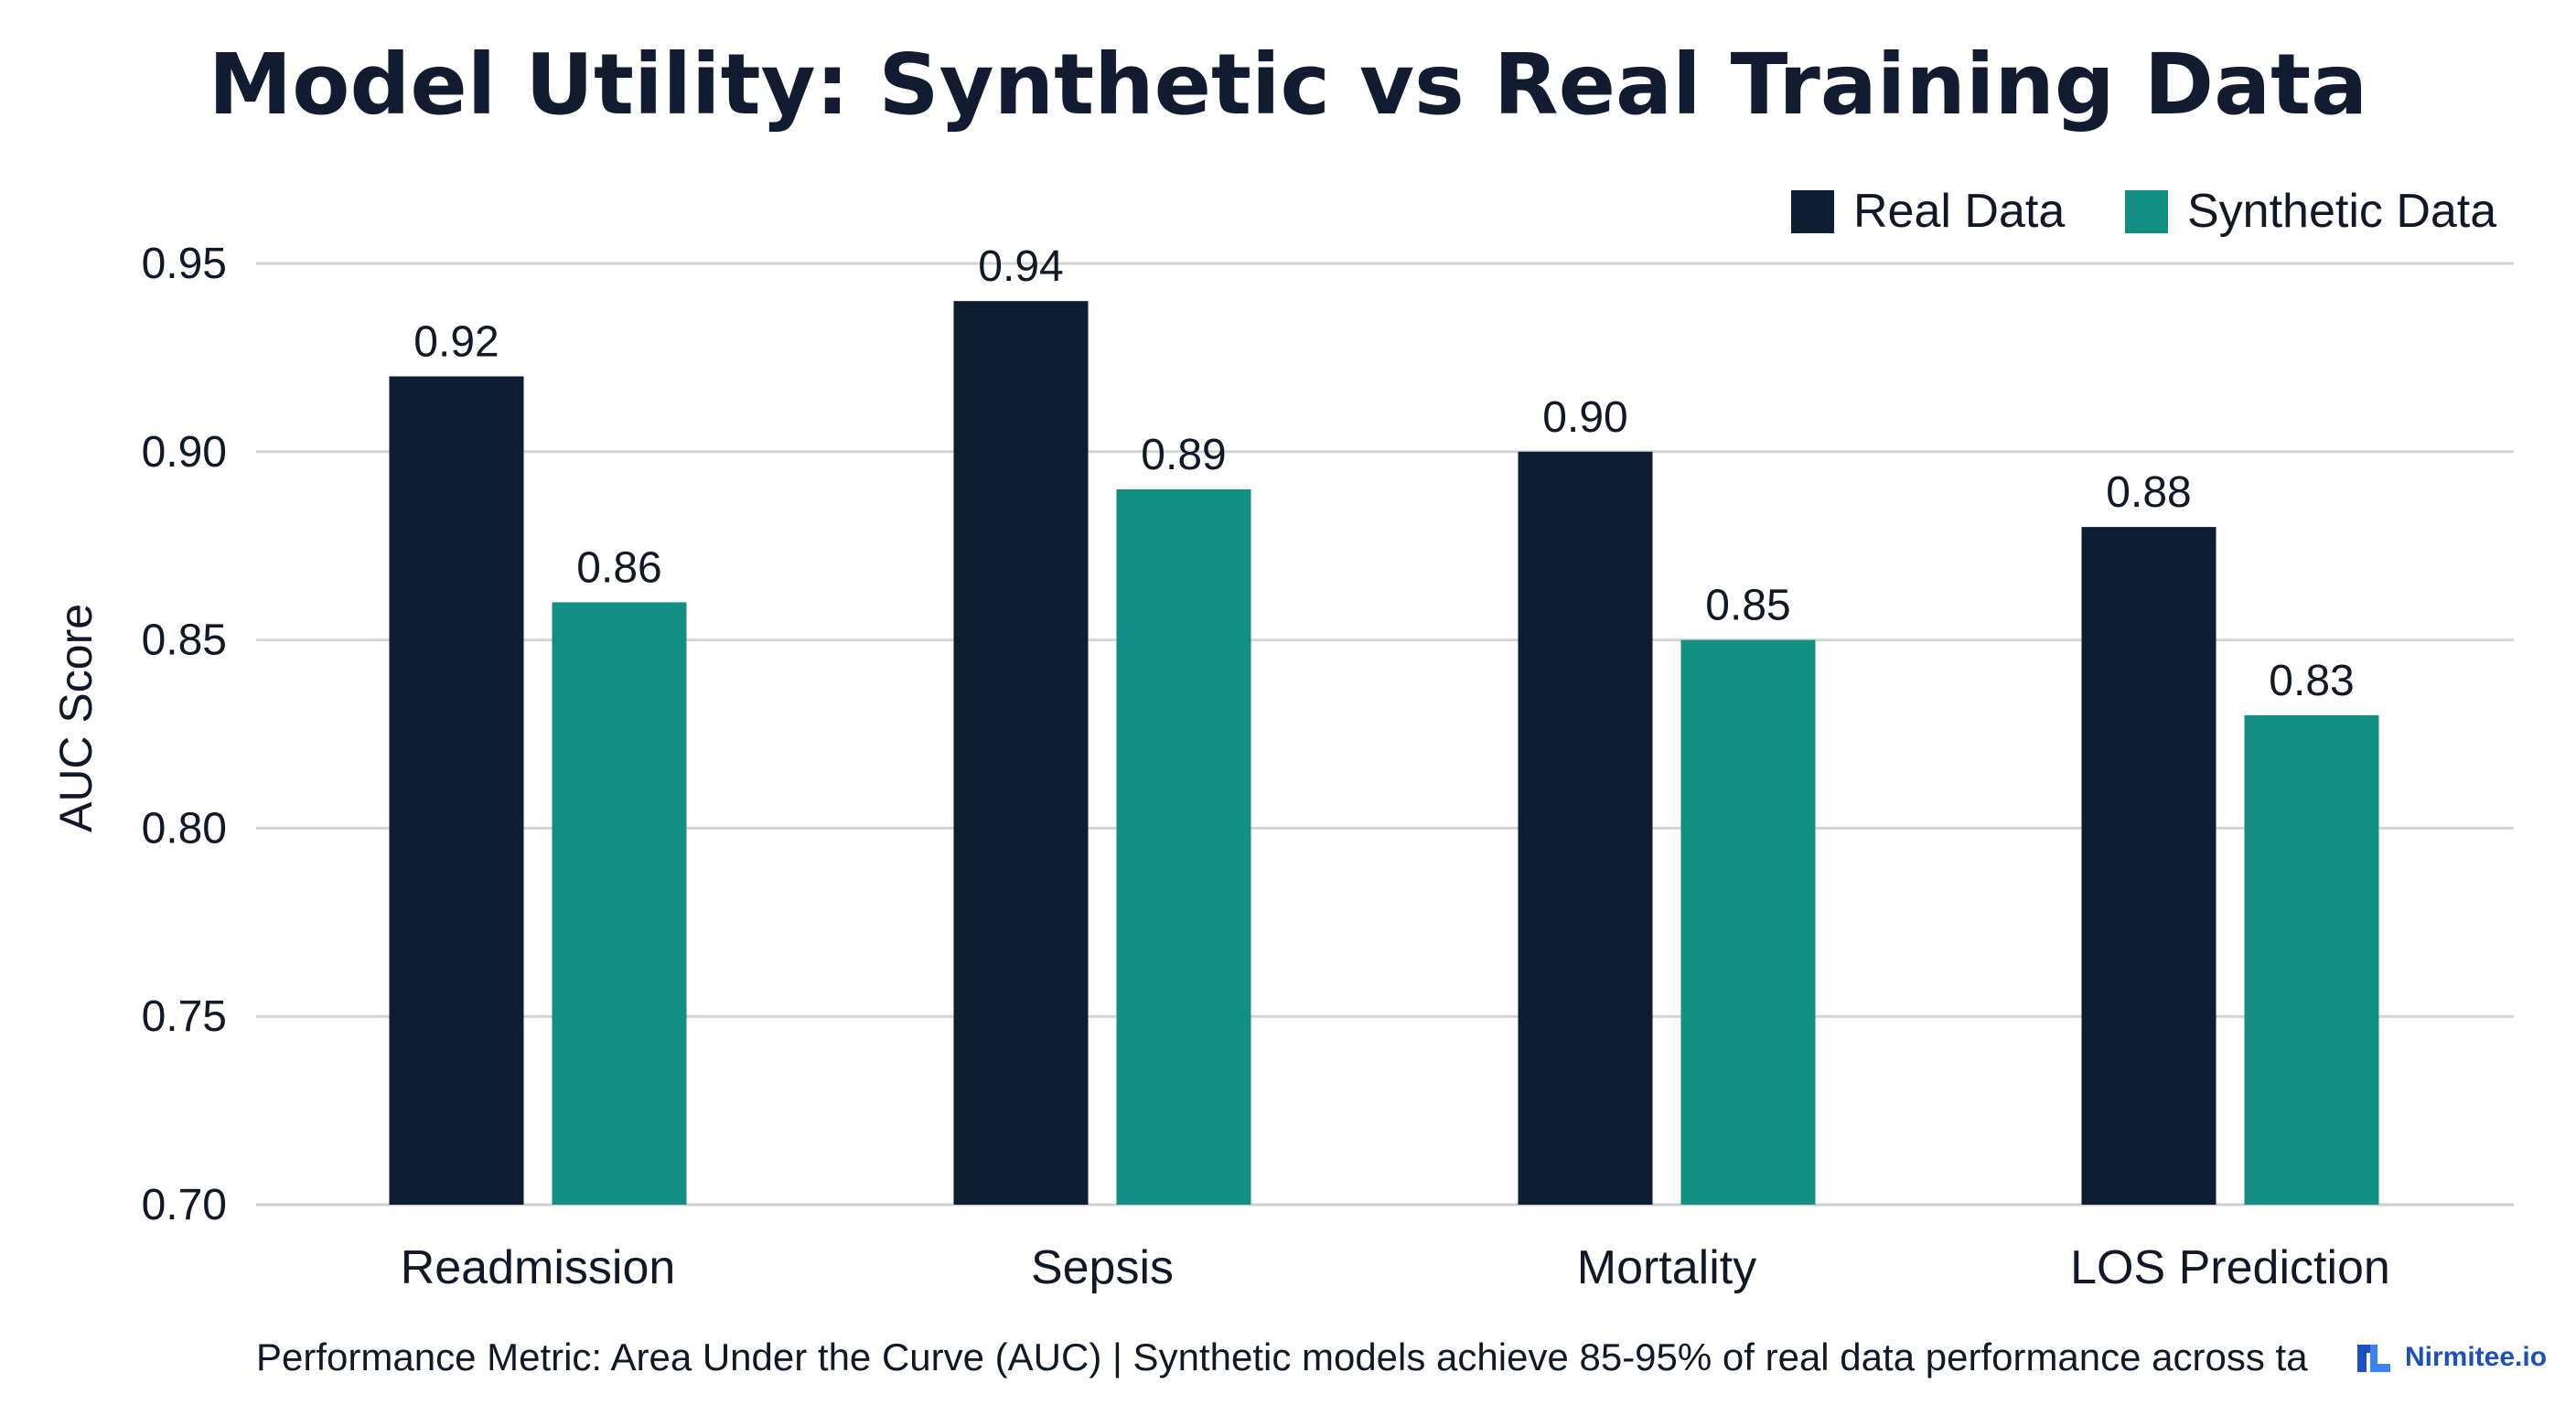  What do you see at coordinates (184, 1017) in the screenshot?
I see `y-tick-label: 0.75` at bounding box center [184, 1017].